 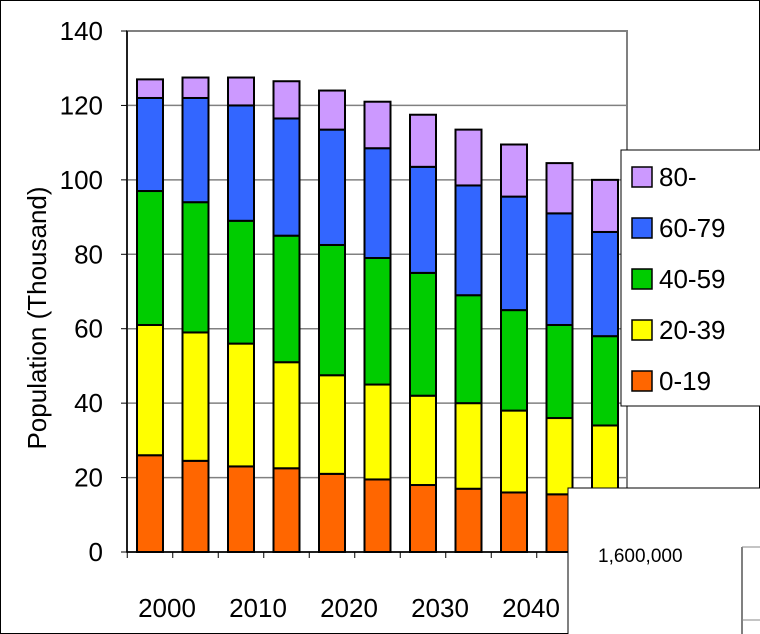 What do you see at coordinates (678, 177) in the screenshot?
I see `legend-label-80-: 80-` at bounding box center [678, 177].